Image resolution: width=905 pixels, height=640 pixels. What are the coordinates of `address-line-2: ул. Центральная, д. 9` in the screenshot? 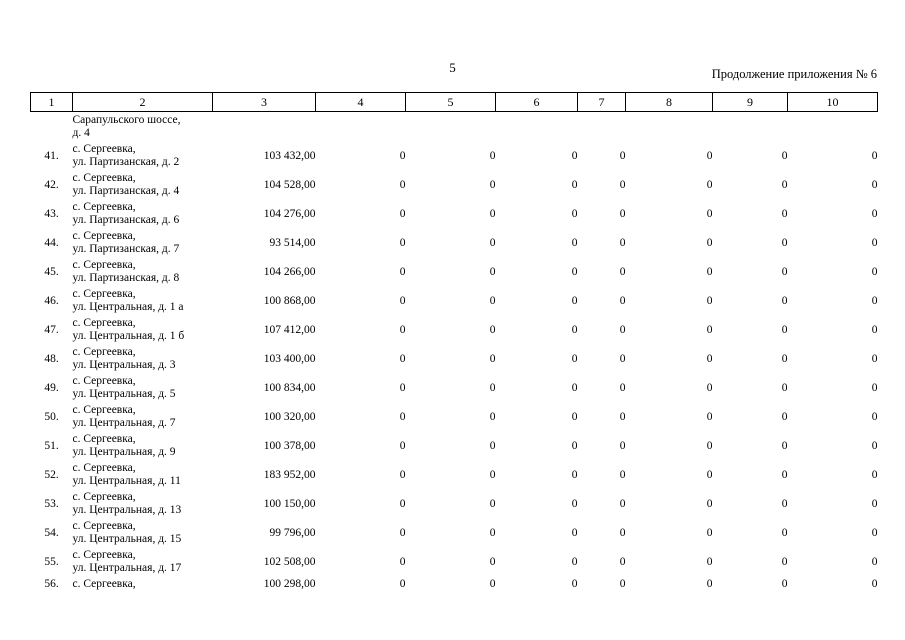 It's located at (124, 451).